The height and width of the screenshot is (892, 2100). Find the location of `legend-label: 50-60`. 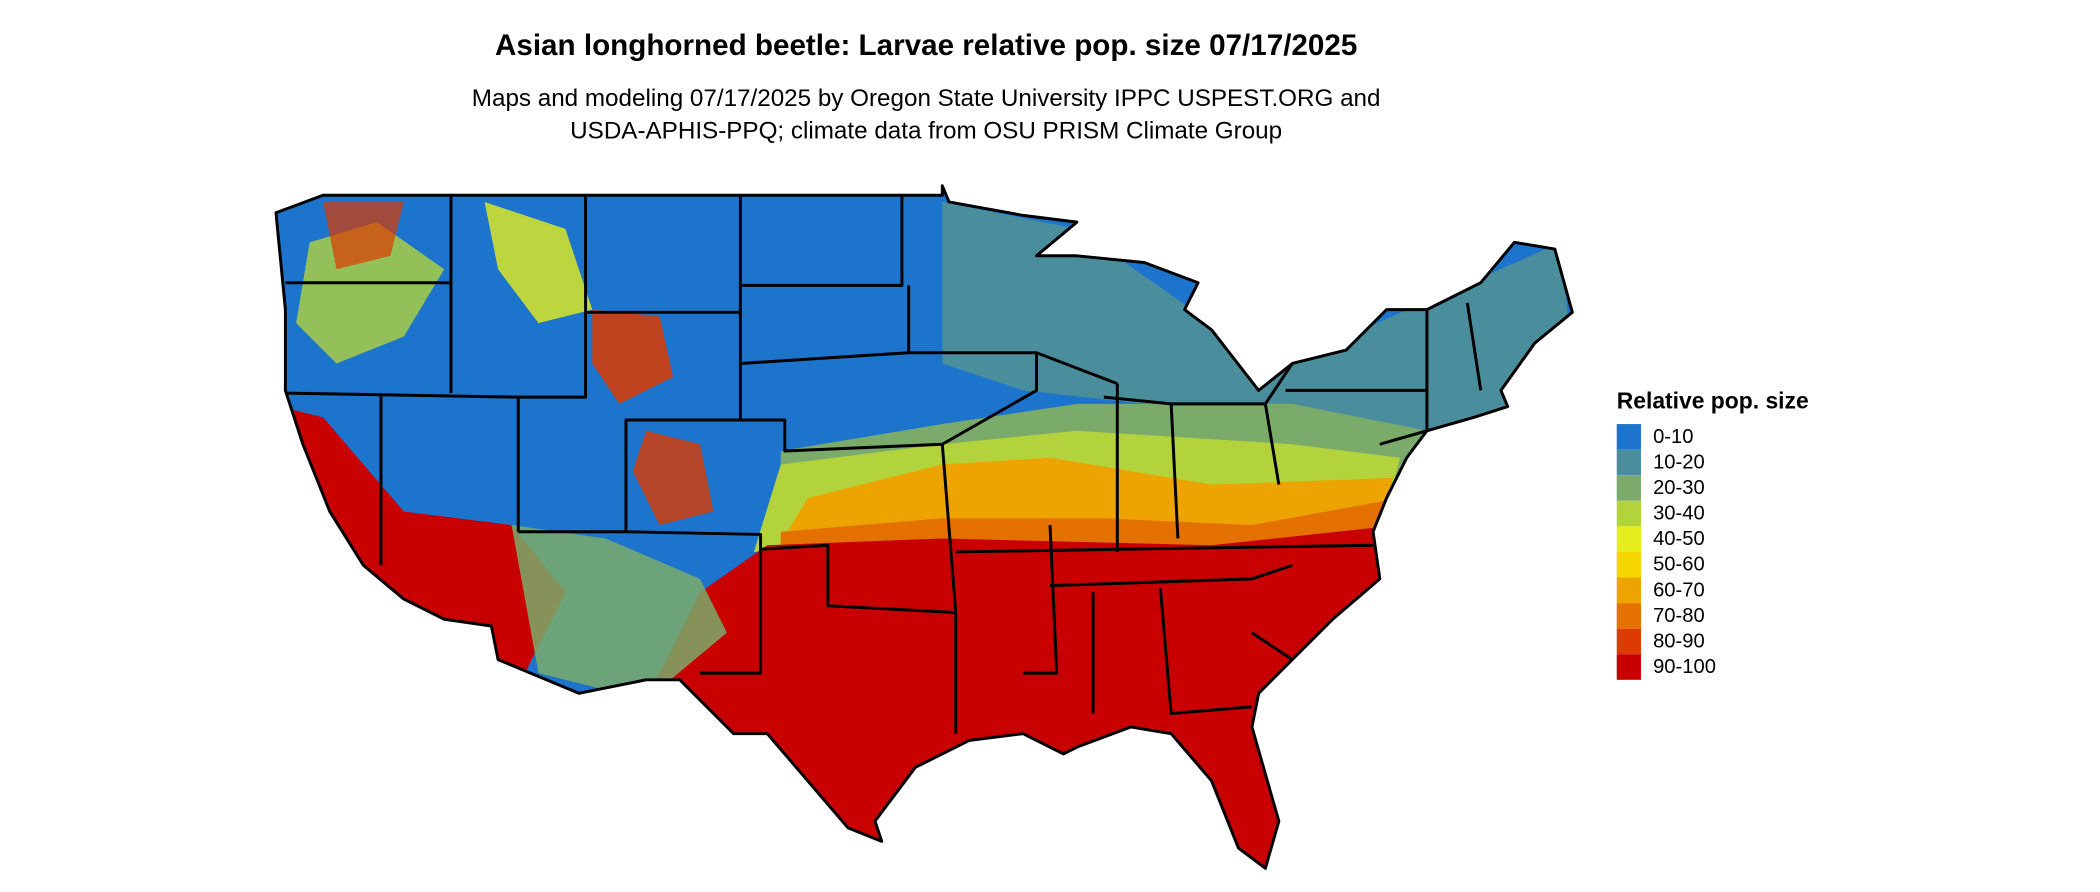

legend-label: 50-60 is located at coordinates (1679, 565).